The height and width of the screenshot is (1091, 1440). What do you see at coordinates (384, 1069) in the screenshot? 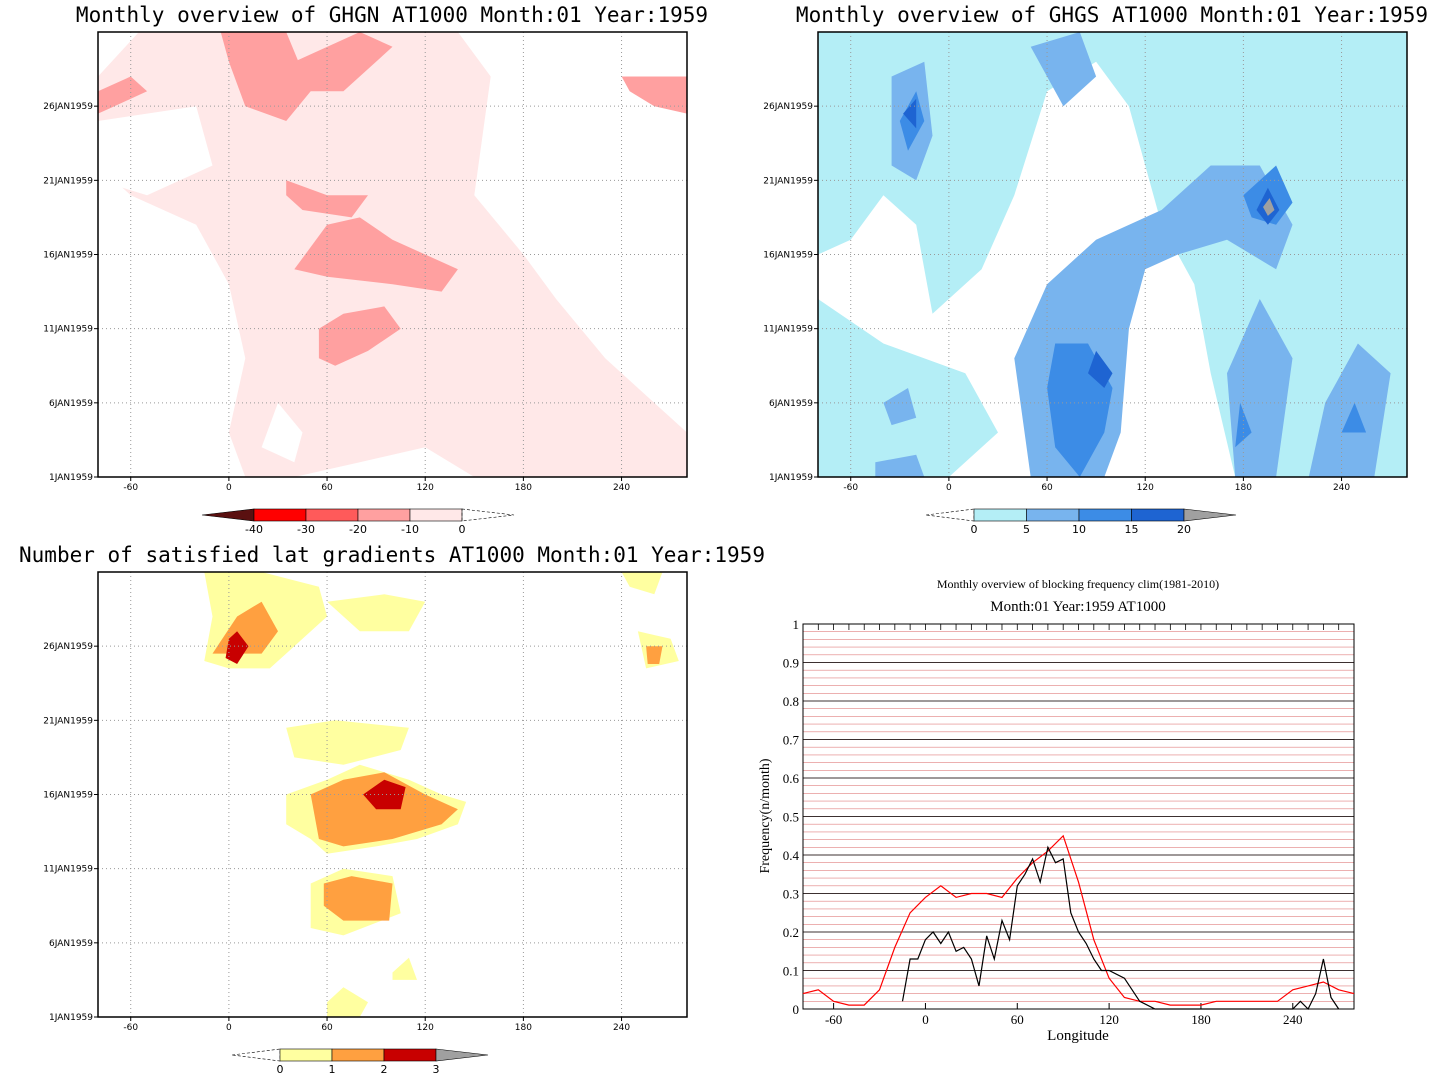
I see `colorbar-label: 2` at bounding box center [384, 1069].